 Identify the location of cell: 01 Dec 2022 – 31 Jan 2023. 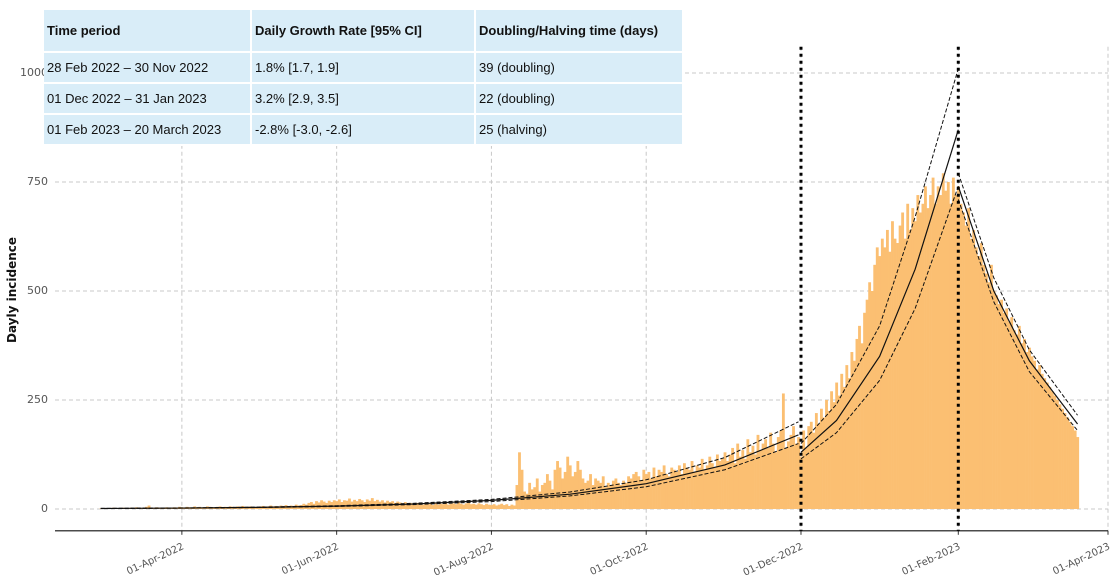
(148, 99).